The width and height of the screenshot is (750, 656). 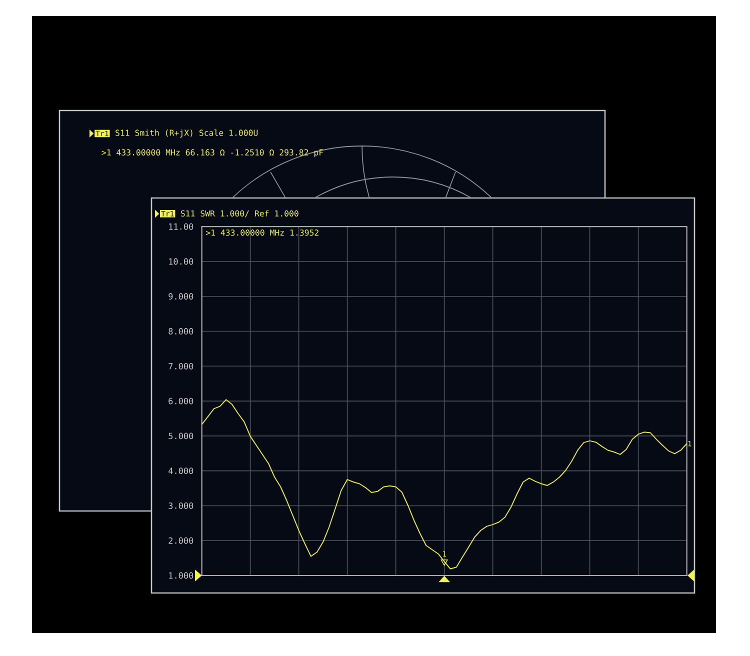 What do you see at coordinates (181, 471) in the screenshot?
I see `y-tick-label: 4.000` at bounding box center [181, 471].